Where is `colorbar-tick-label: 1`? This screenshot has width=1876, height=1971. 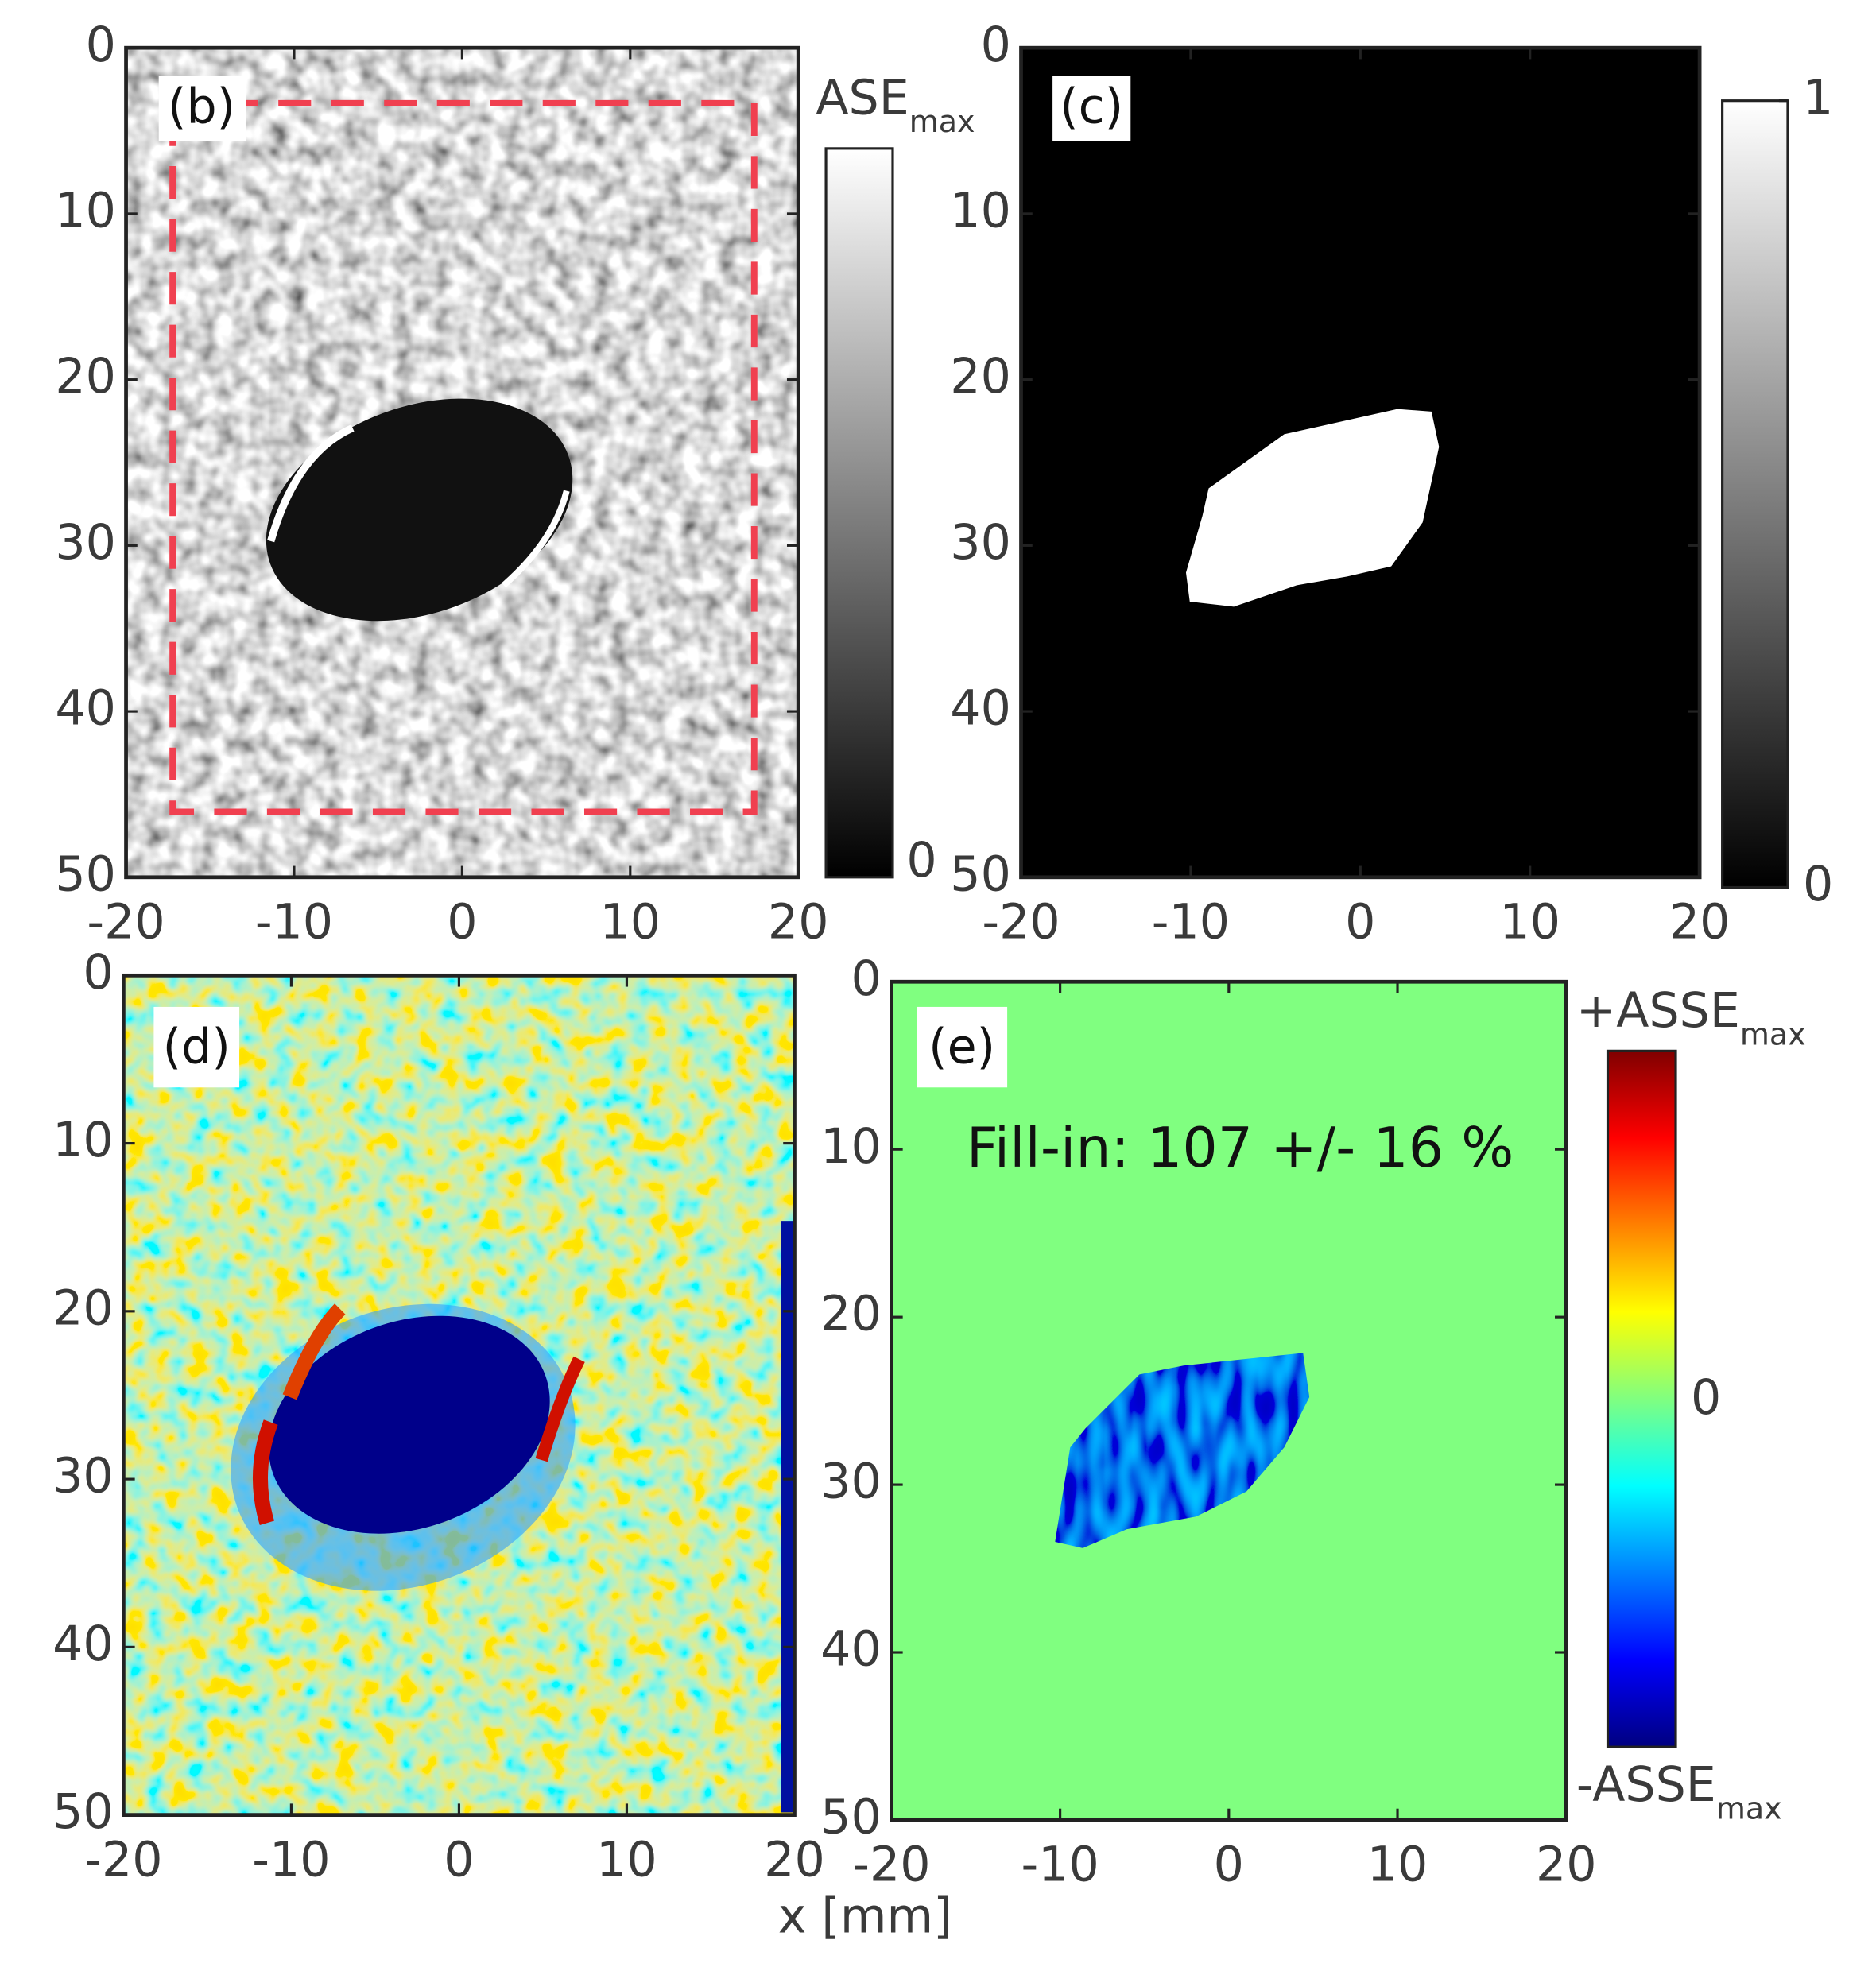
colorbar-tick-label: 1 is located at coordinates (1818, 98).